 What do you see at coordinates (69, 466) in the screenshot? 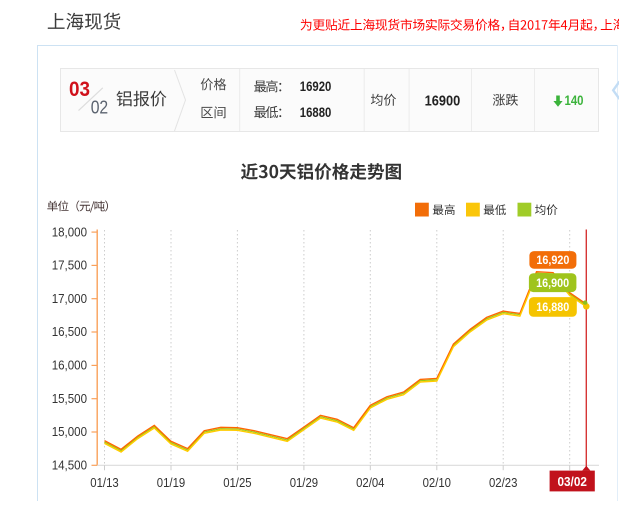
I see `svg-text: 14,500` at bounding box center [69, 466].